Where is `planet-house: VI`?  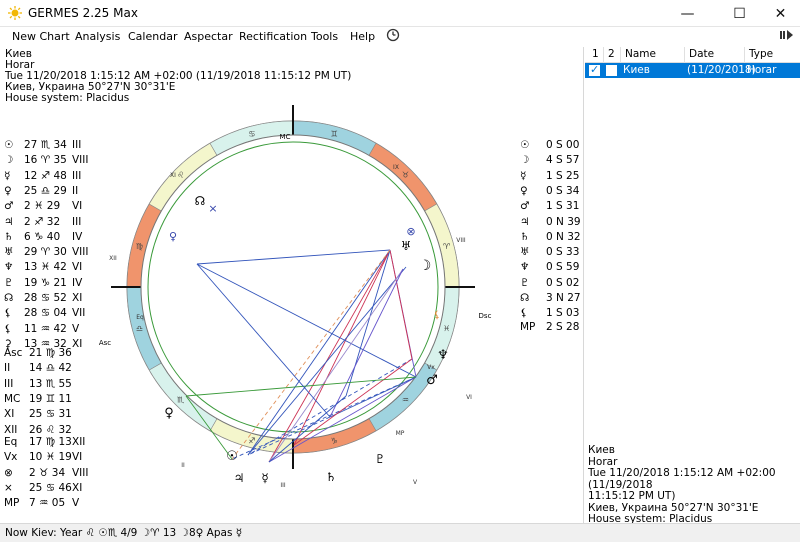 planet-house: VI is located at coordinates (77, 206).